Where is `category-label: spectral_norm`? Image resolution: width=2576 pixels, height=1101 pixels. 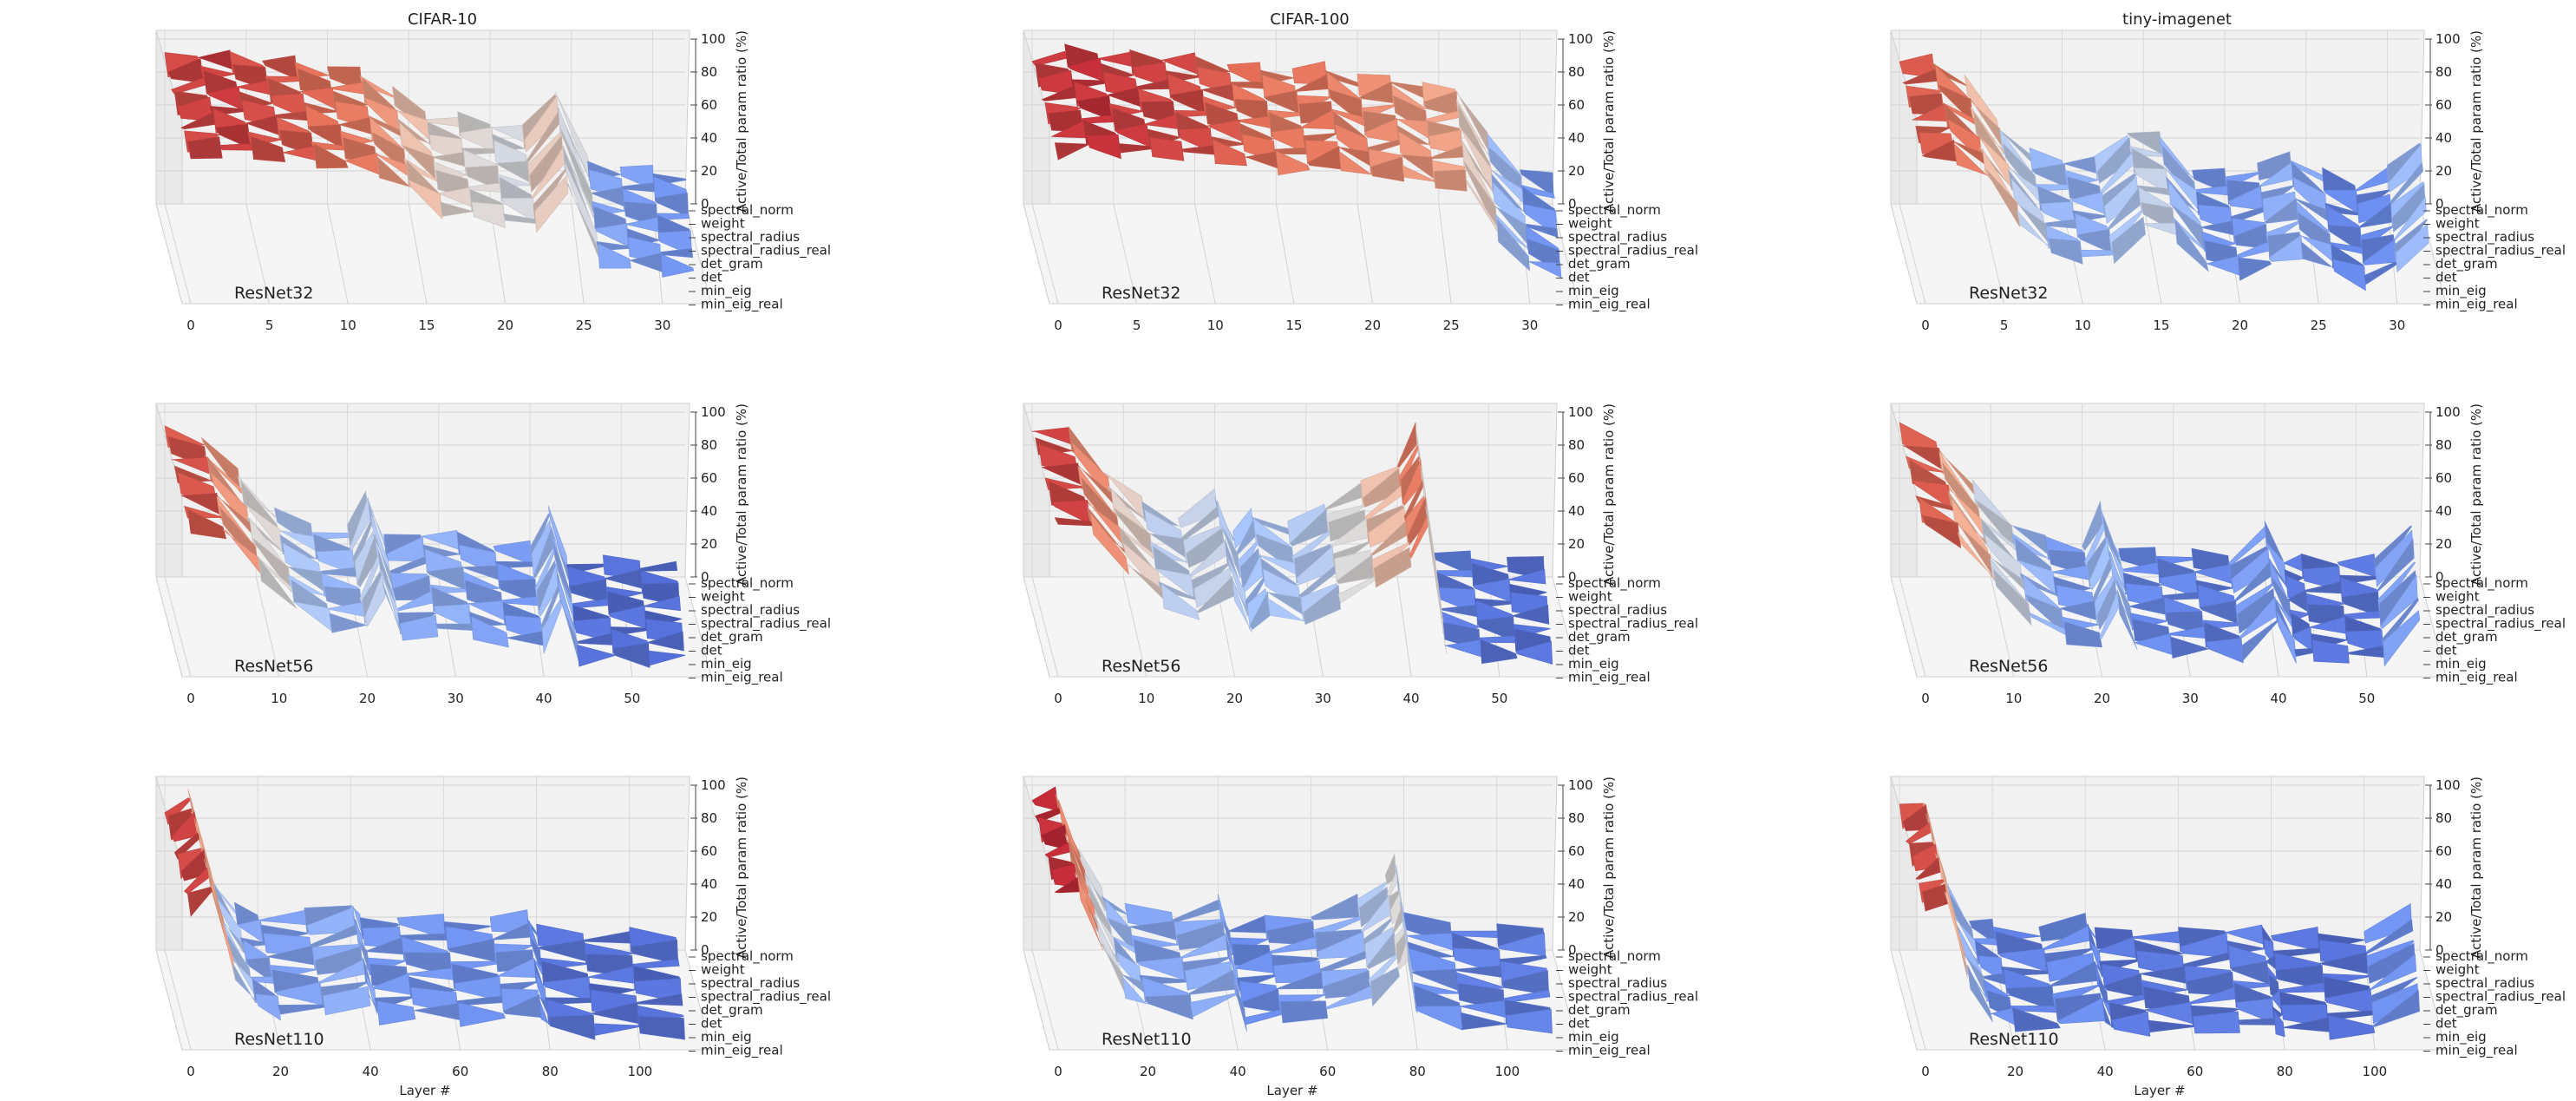
category-label: spectral_norm is located at coordinates (2481, 210).